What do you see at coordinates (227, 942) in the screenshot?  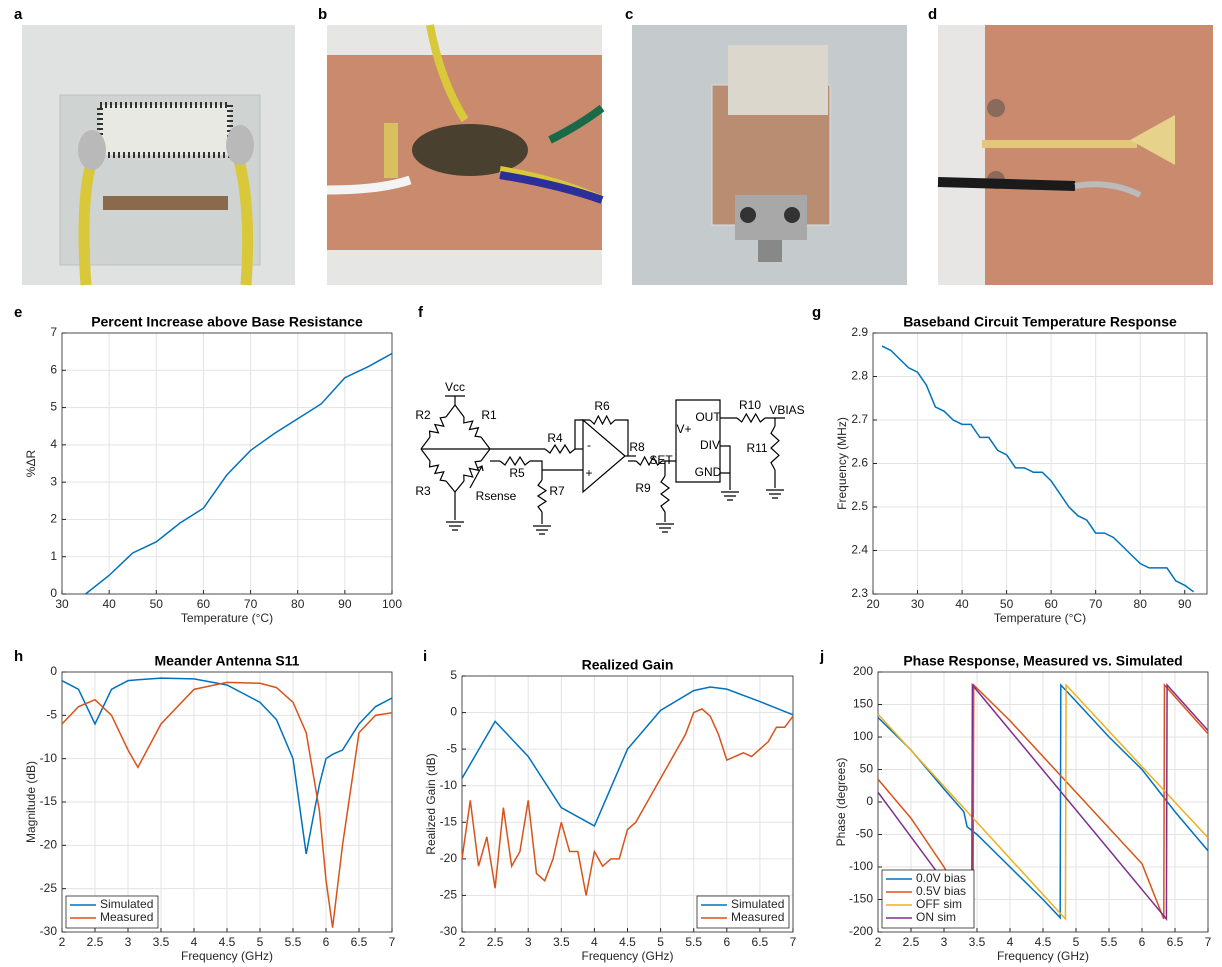 I see `x-tick-label: 4.5` at bounding box center [227, 942].